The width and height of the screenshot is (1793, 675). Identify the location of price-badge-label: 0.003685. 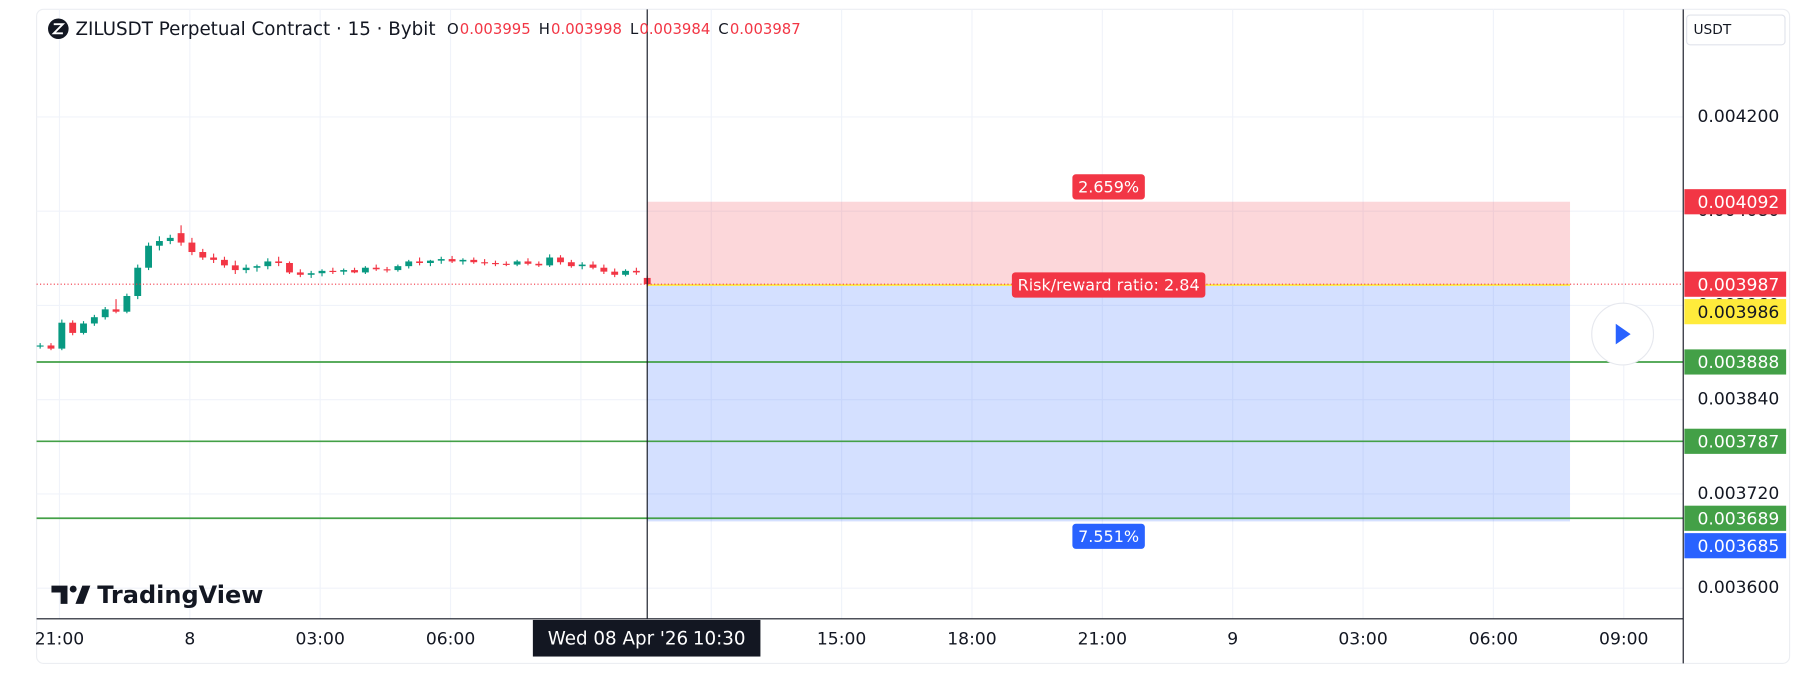
(1738, 547).